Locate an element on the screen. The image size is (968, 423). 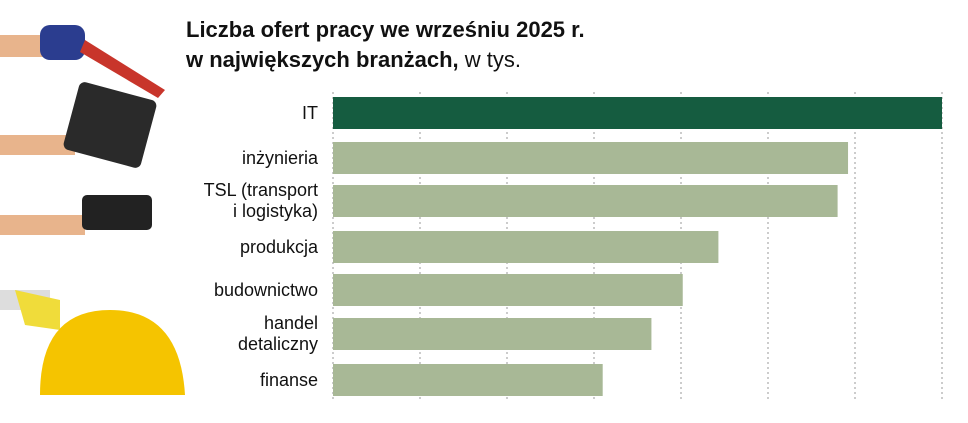
category-label: produkcja is located at coordinates (278, 246).